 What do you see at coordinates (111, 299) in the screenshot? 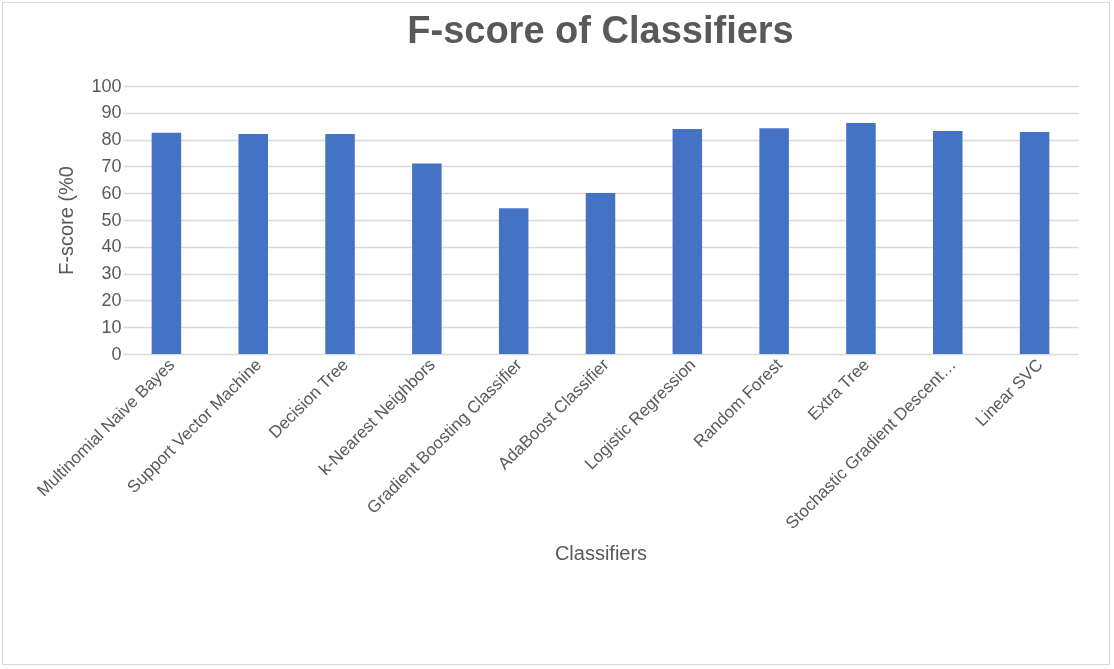
I see `y-tick-label: 20` at bounding box center [111, 299].